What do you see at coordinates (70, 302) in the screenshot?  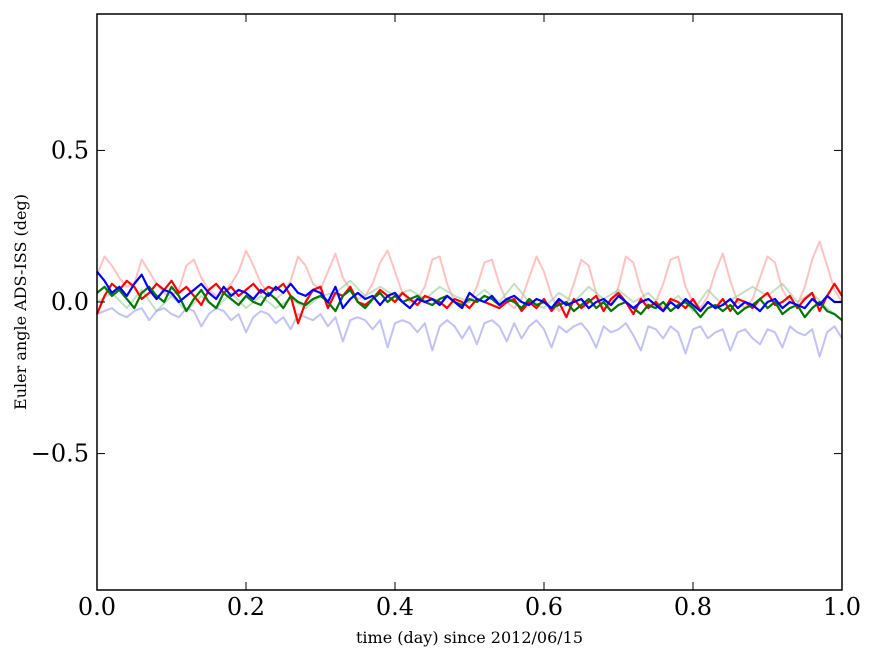 I see `y-tick-label: 0.0` at bounding box center [70, 302].